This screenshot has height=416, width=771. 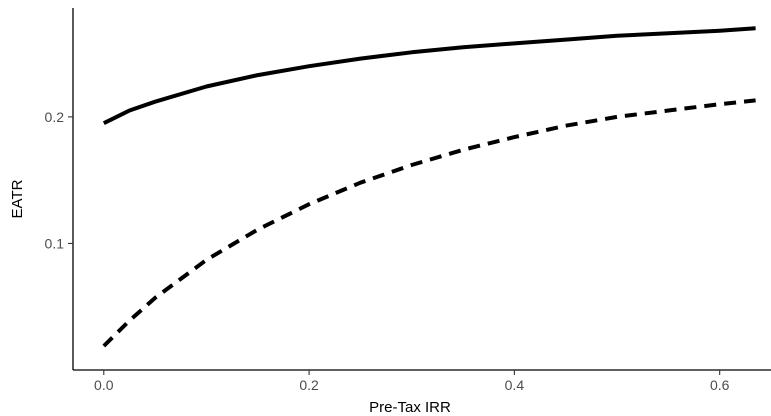 What do you see at coordinates (104, 385) in the screenshot?
I see `x-tick-label: 0.0` at bounding box center [104, 385].